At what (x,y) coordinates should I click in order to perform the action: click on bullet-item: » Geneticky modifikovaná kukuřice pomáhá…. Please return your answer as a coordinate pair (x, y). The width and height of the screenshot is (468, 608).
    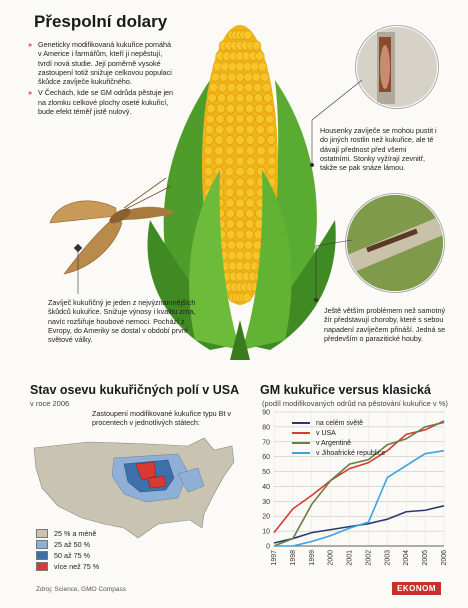
    Looking at the image, I should click on (100, 63).